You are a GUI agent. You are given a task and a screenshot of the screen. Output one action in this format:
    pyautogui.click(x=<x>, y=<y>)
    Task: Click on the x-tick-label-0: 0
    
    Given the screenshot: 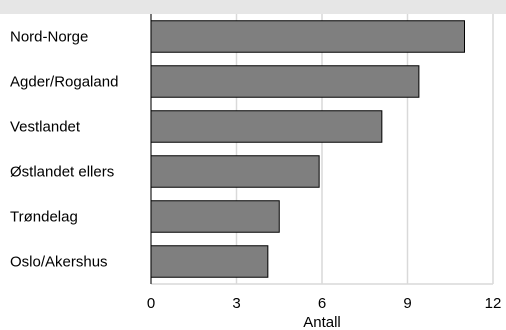 What is the action you would take?
    pyautogui.click(x=151, y=303)
    